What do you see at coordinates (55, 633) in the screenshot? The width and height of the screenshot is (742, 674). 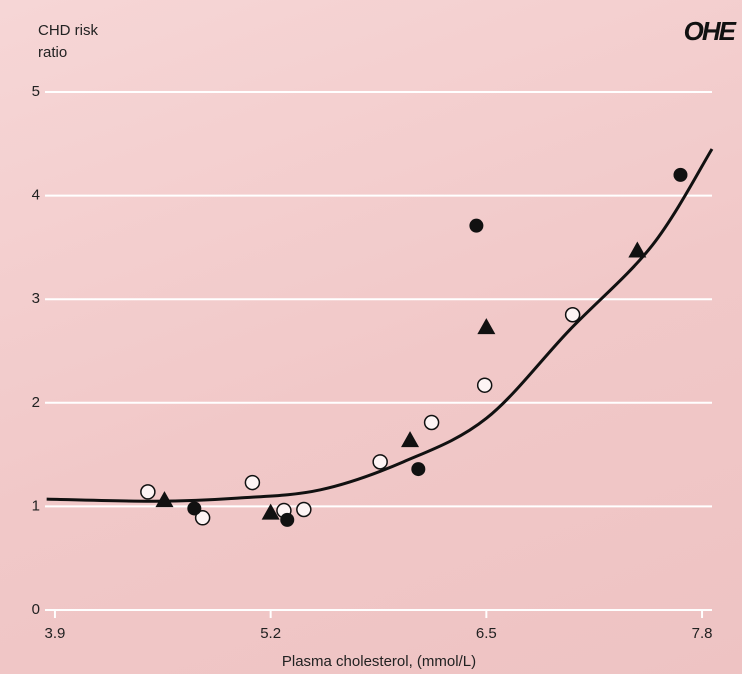 I see `x-tick-label: 3.9` at bounding box center [55, 633].